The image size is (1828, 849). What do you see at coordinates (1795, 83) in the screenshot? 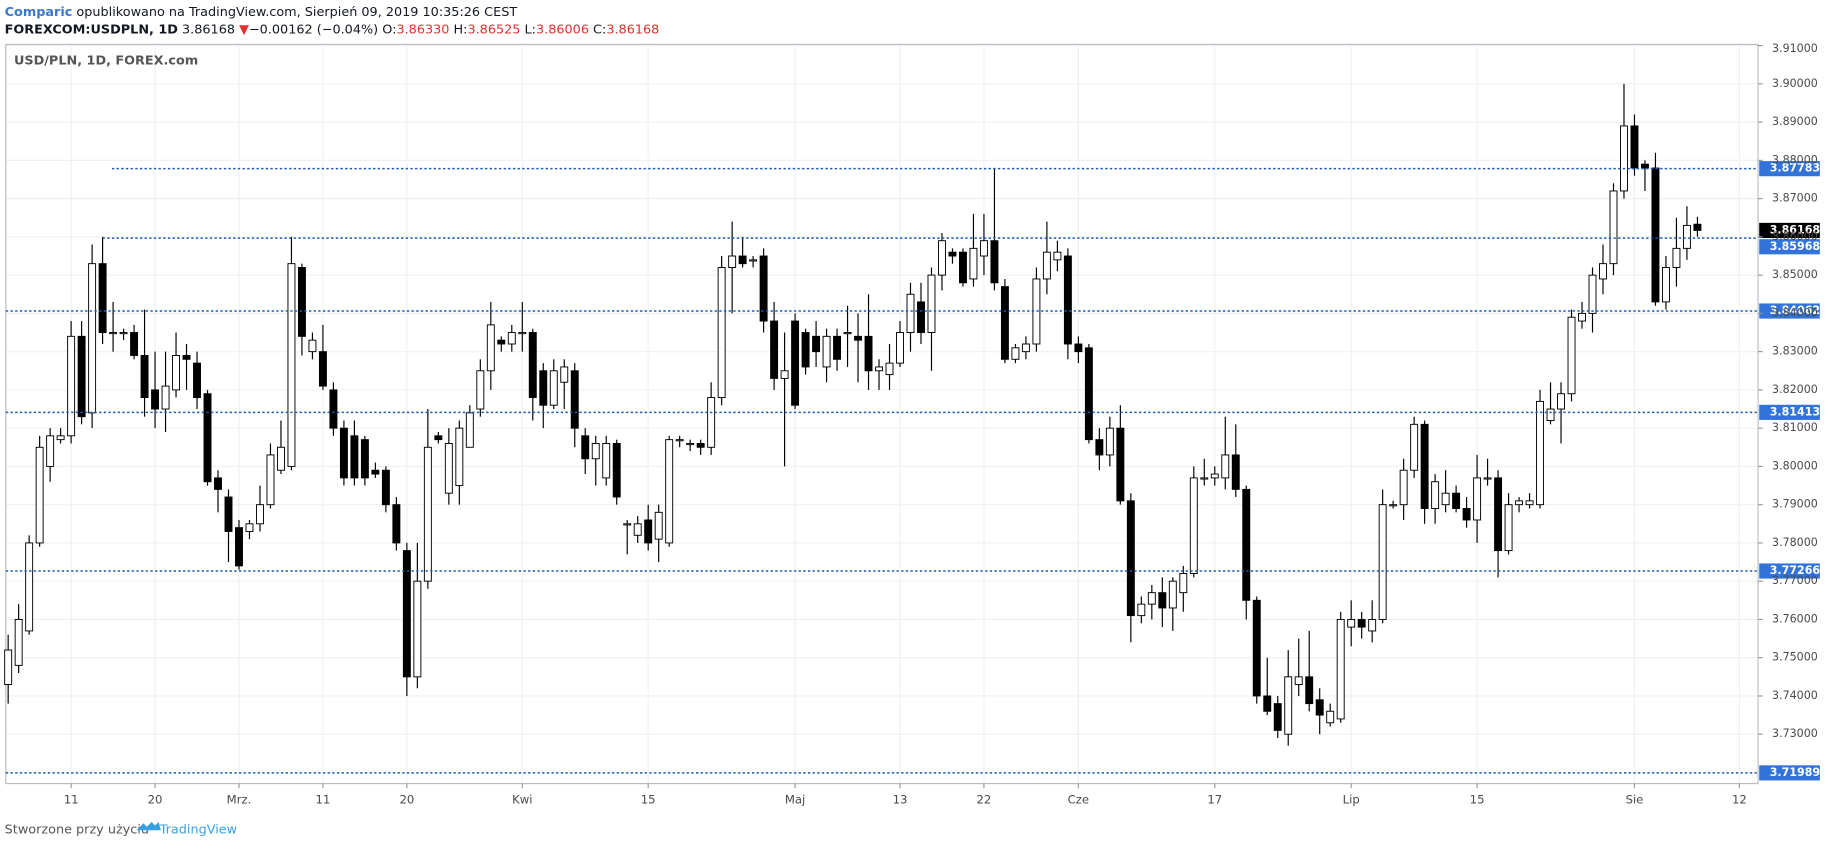
I see `y-tick-label: 3.90000` at bounding box center [1795, 83].